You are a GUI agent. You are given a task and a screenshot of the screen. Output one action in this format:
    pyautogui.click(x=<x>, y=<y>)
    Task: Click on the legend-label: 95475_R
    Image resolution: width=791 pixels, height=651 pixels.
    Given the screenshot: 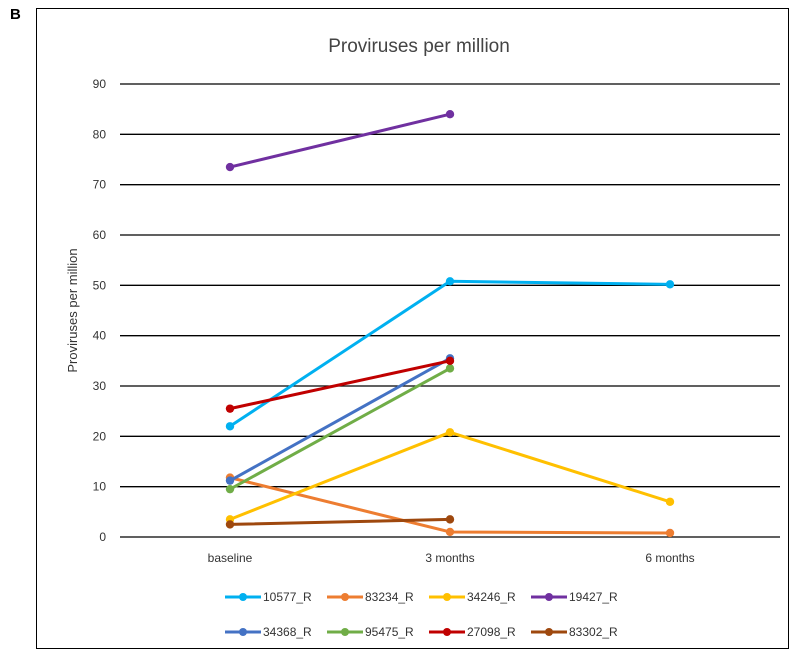 What is the action you would take?
    pyautogui.click(x=389, y=632)
    